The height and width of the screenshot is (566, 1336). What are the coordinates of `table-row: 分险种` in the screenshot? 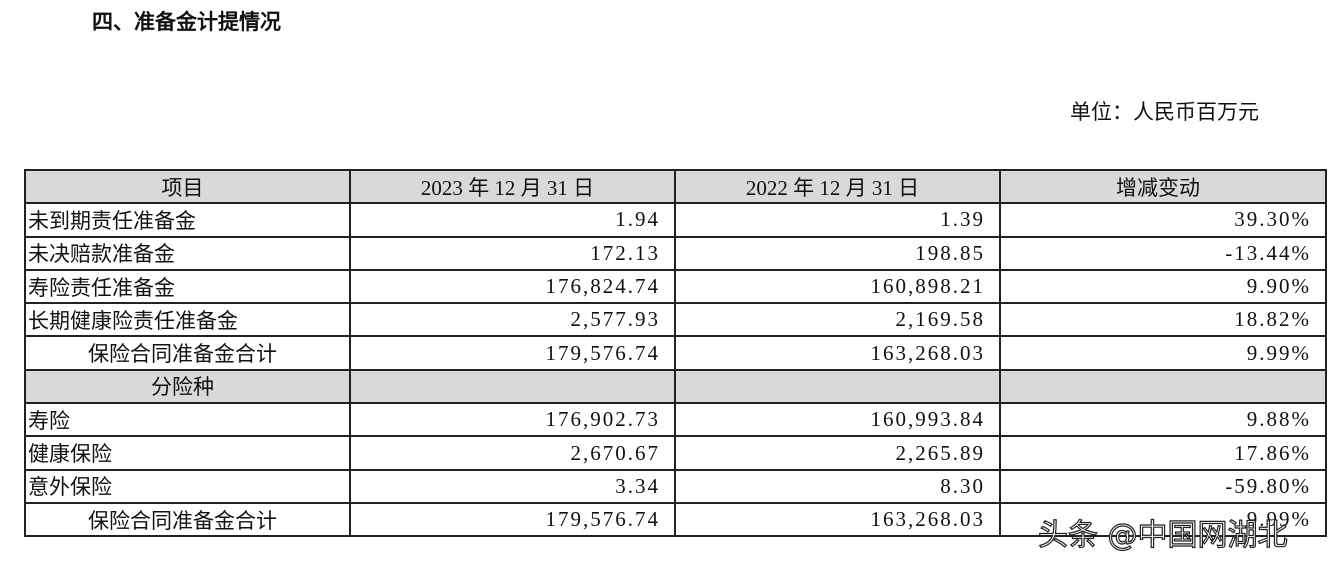 It's located at (675, 386).